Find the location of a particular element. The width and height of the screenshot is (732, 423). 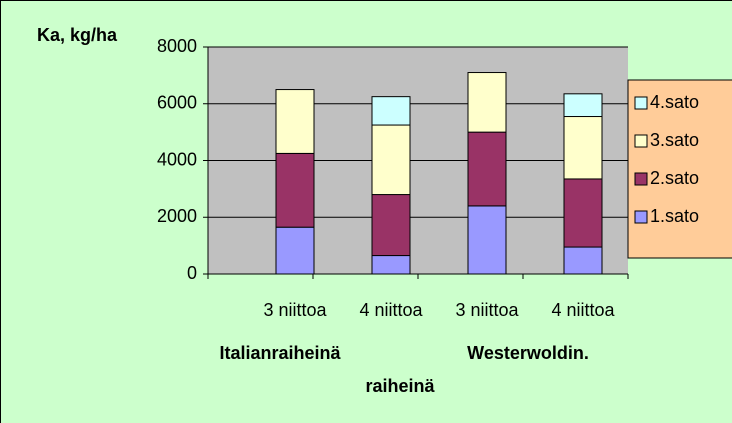

y-axis-title: Ka, kg/ha is located at coordinates (77, 35).